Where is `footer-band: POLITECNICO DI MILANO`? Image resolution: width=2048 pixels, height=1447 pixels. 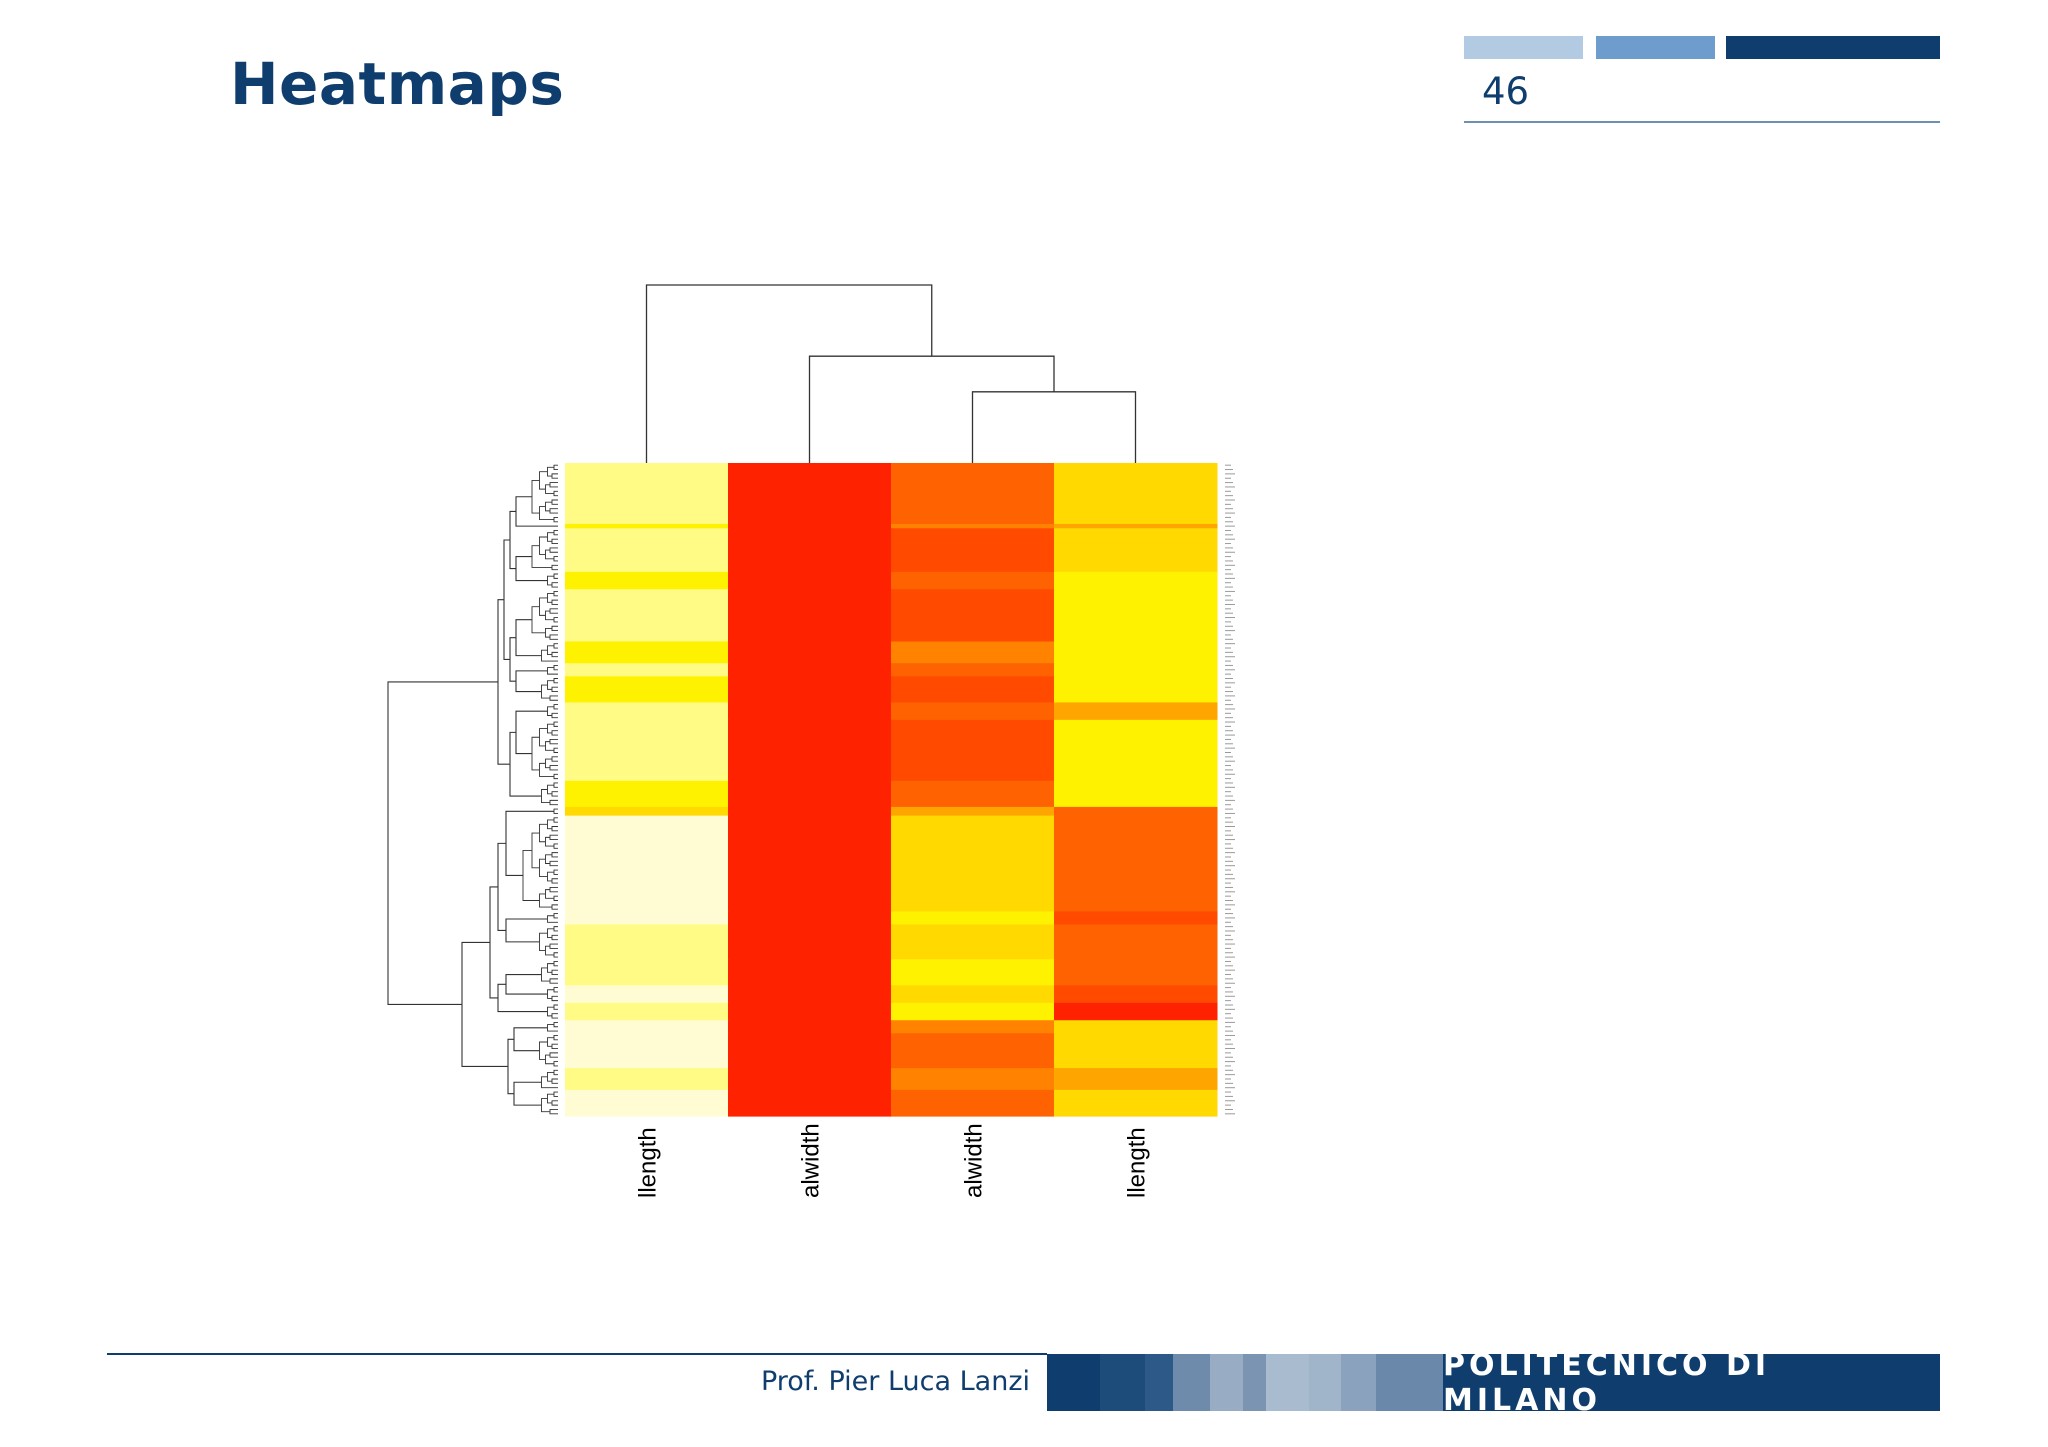 footer-band: POLITECNICO DI MILANO is located at coordinates (1493, 1383).